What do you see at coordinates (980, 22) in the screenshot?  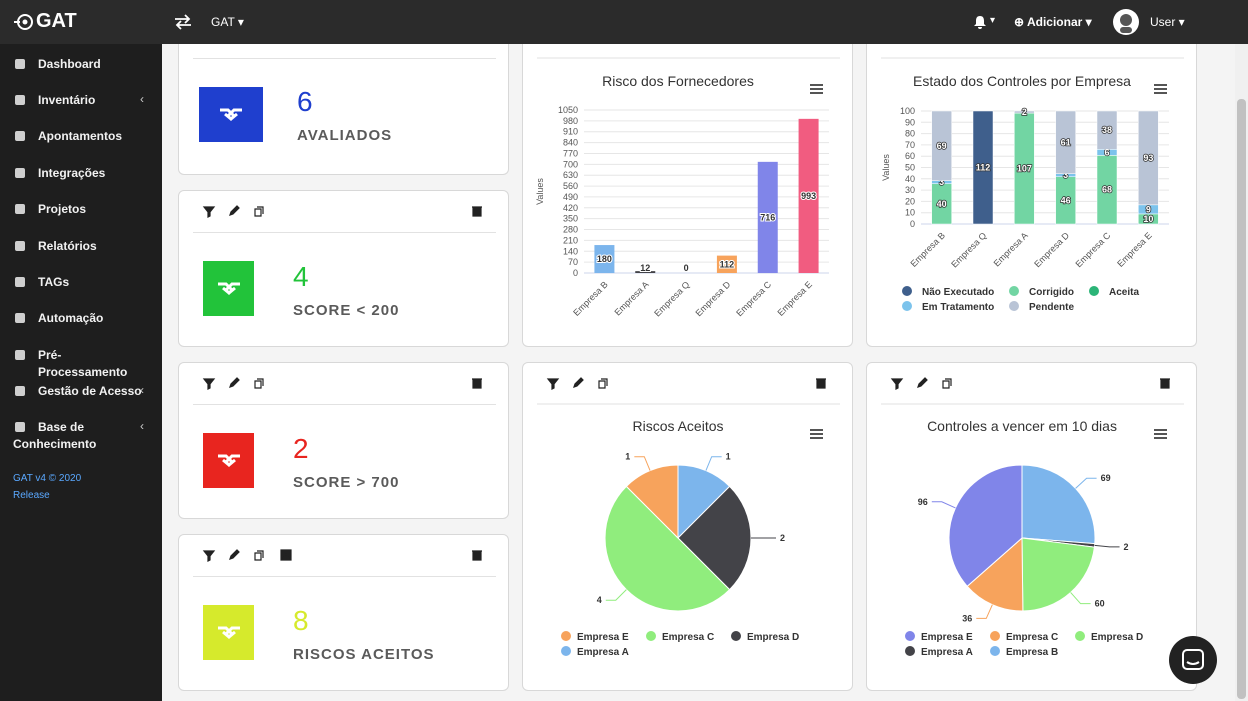 I see `bell-icon` at bounding box center [980, 22].